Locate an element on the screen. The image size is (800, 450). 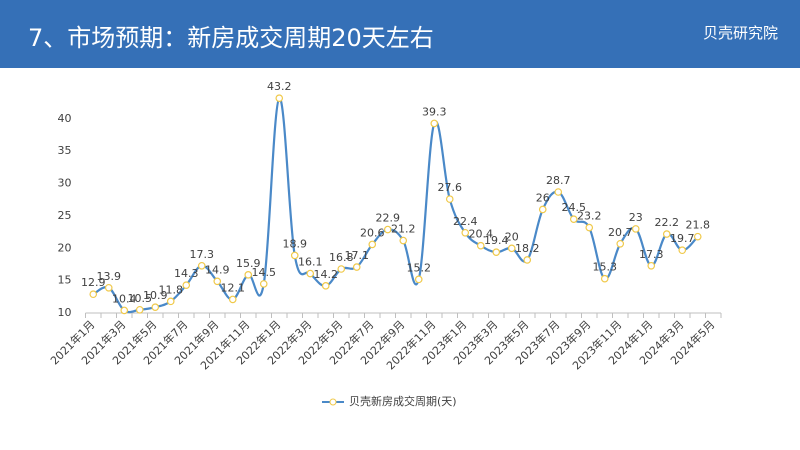
data-label: 20.7 is located at coordinates (620, 232).